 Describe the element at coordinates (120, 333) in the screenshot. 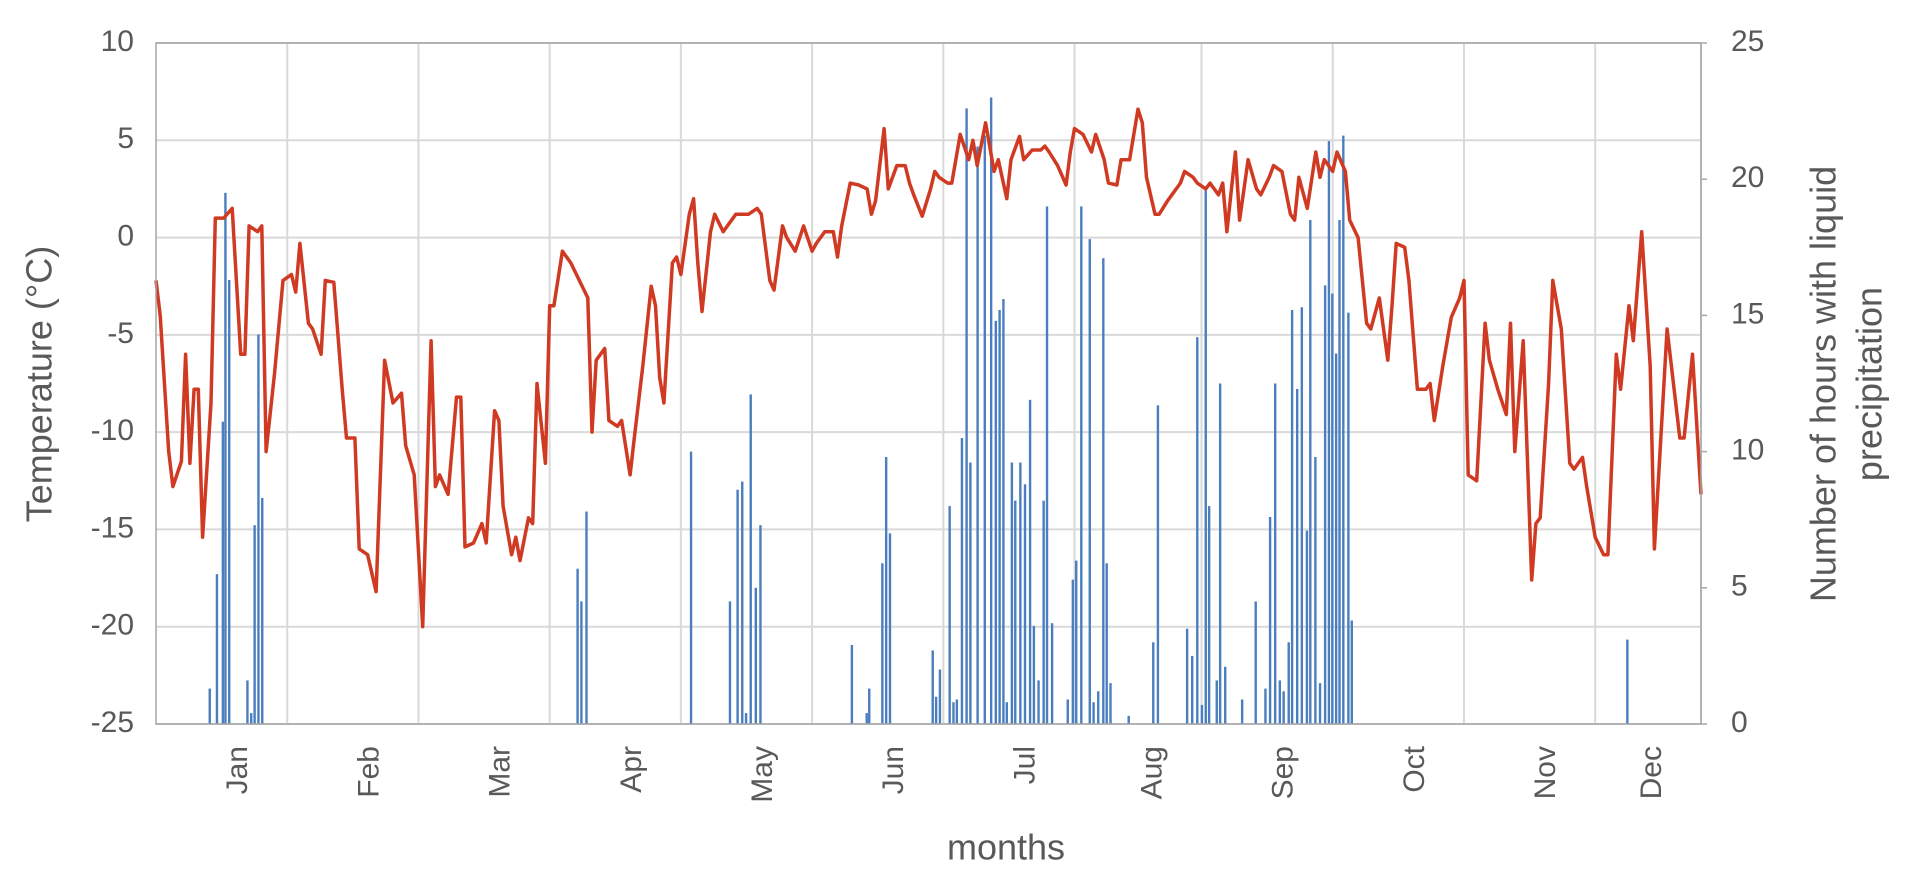

I see `y-tick-label: -5` at that location.